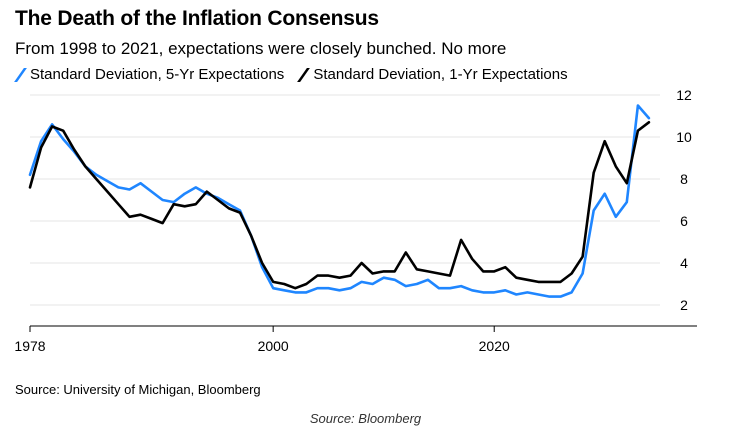  Describe the element at coordinates (365, 418) in the screenshot. I see `image-caption: Source: Bloomberg` at that location.